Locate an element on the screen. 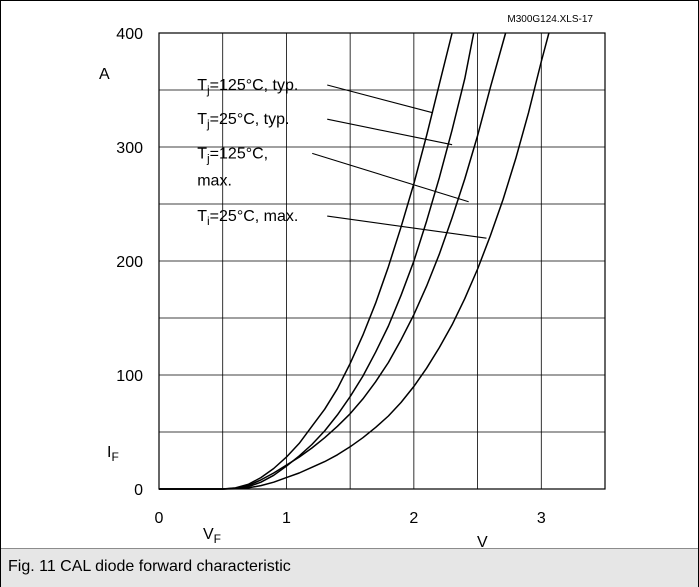  caption-bar: Fig. 11 CAL diode forward characteristic is located at coordinates (349, 567).